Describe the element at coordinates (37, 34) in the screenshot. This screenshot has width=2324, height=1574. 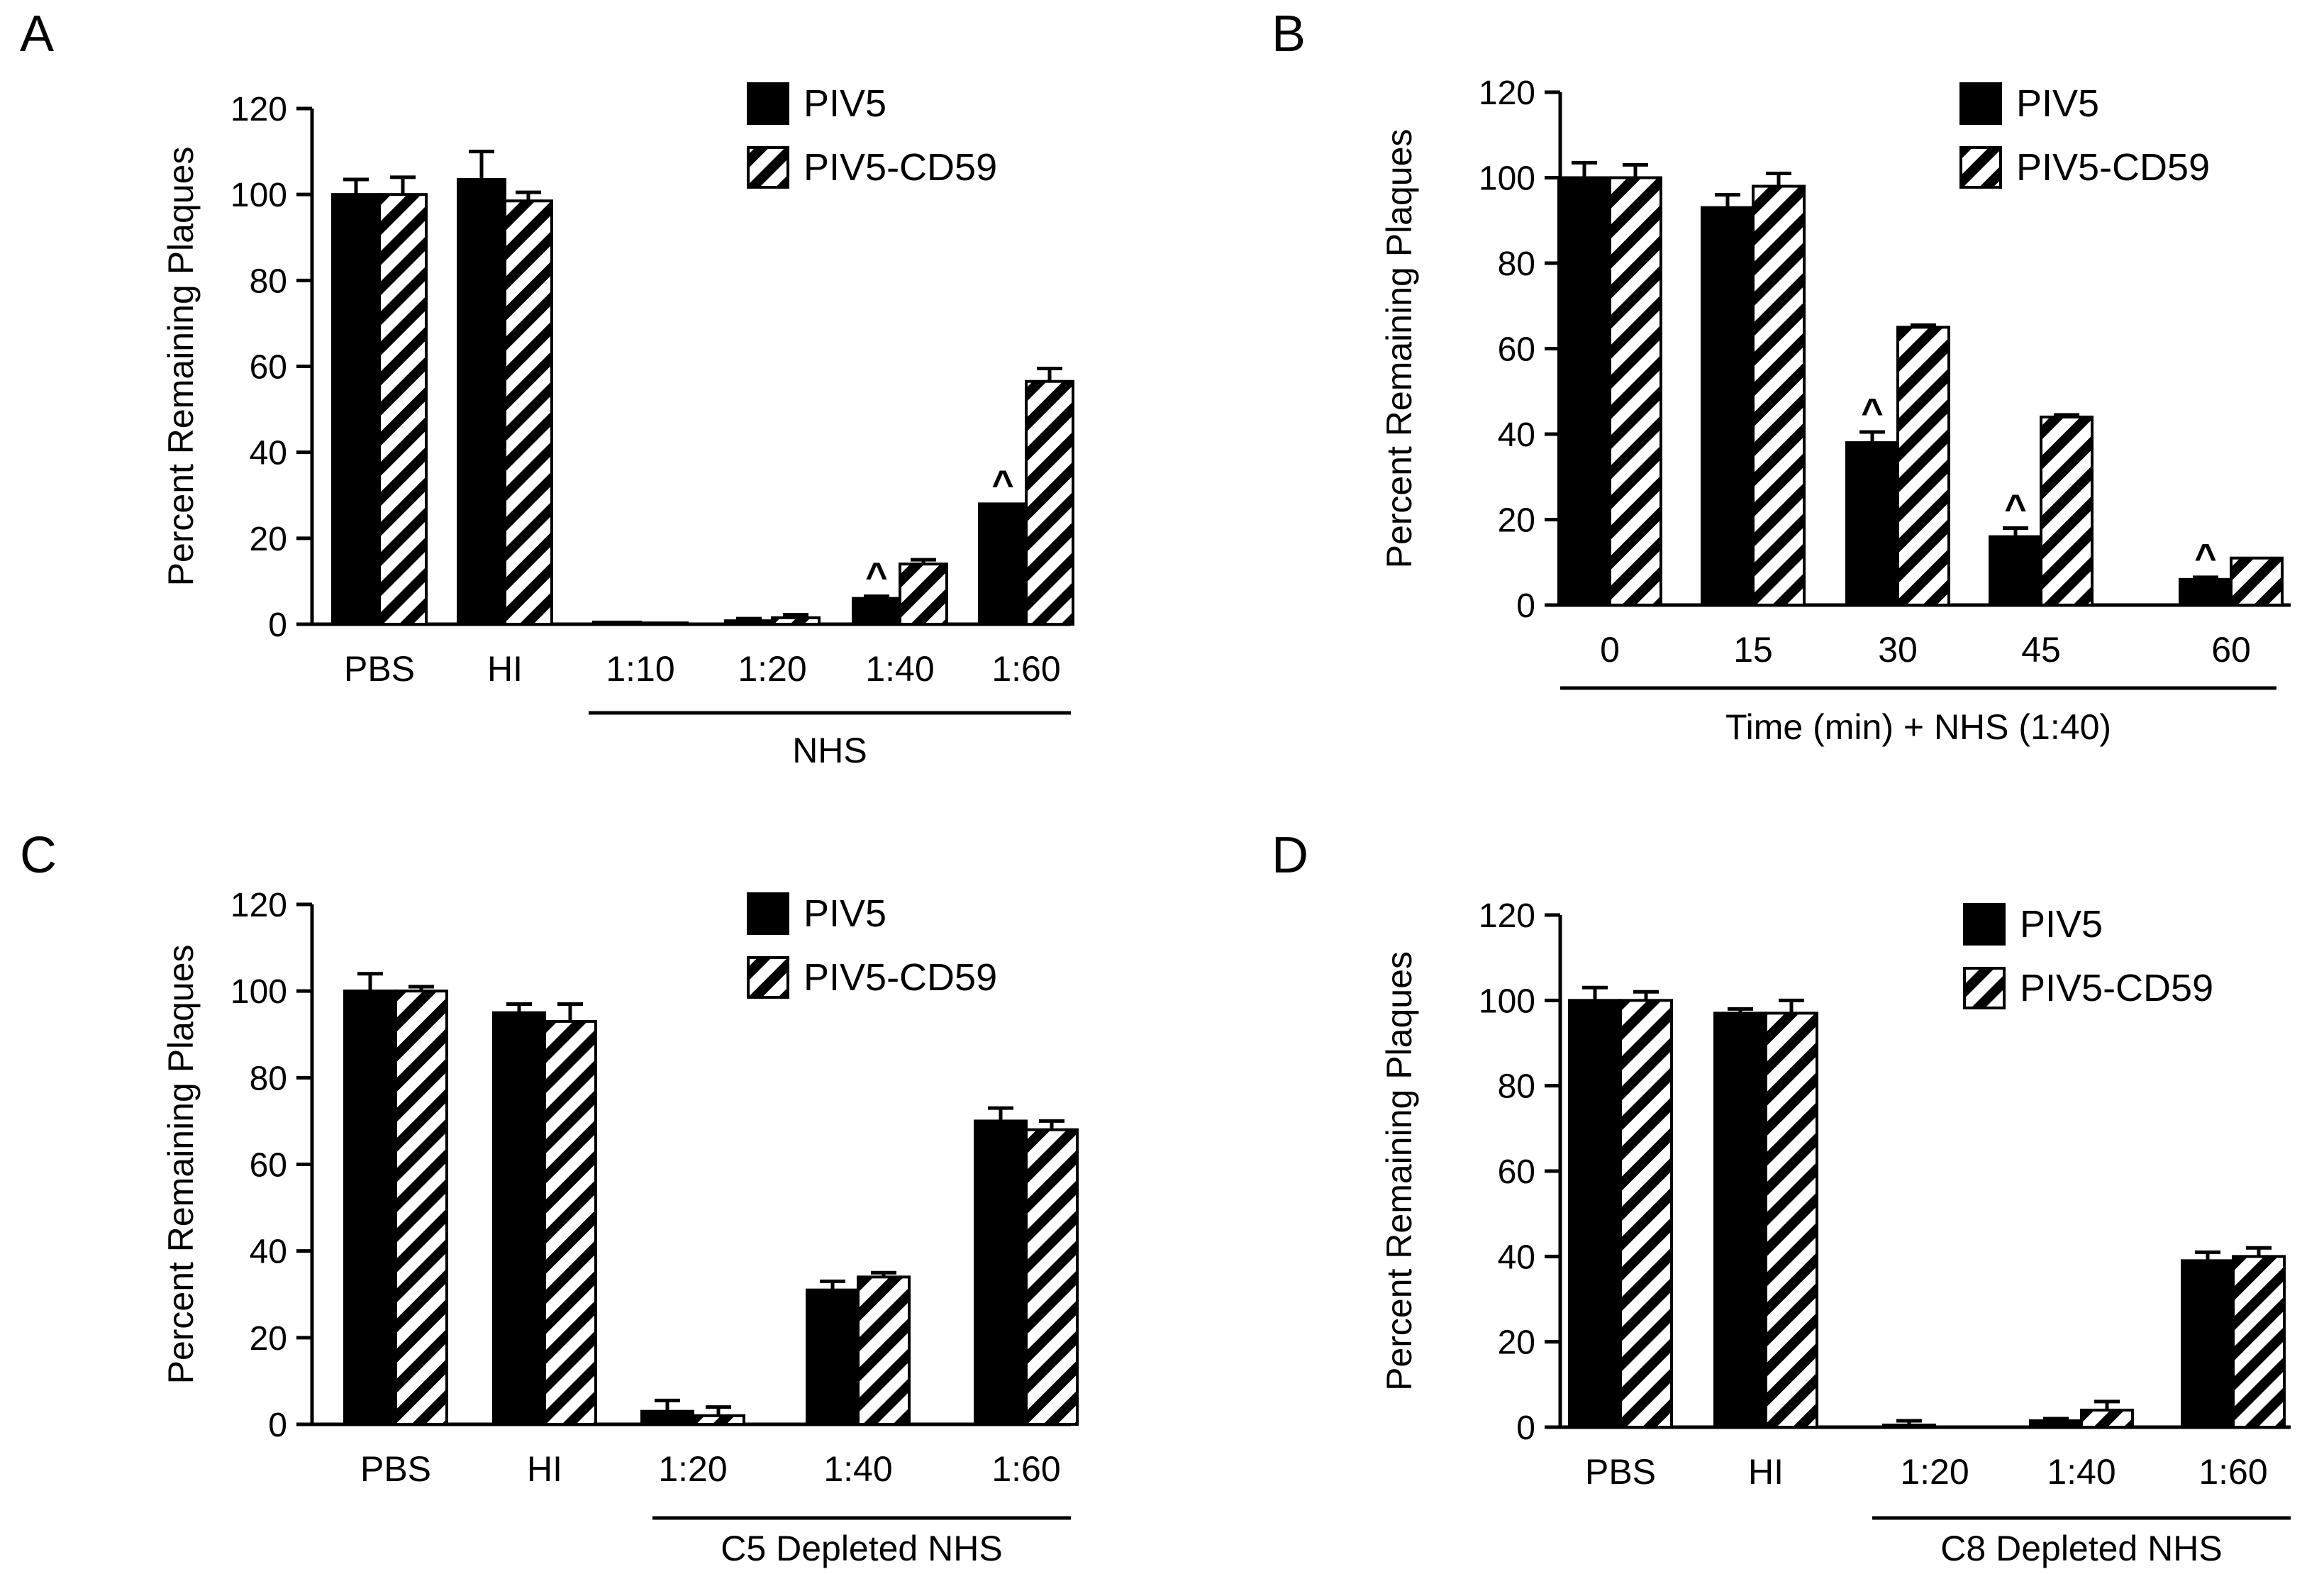
I see `panel-letter: A` at that location.